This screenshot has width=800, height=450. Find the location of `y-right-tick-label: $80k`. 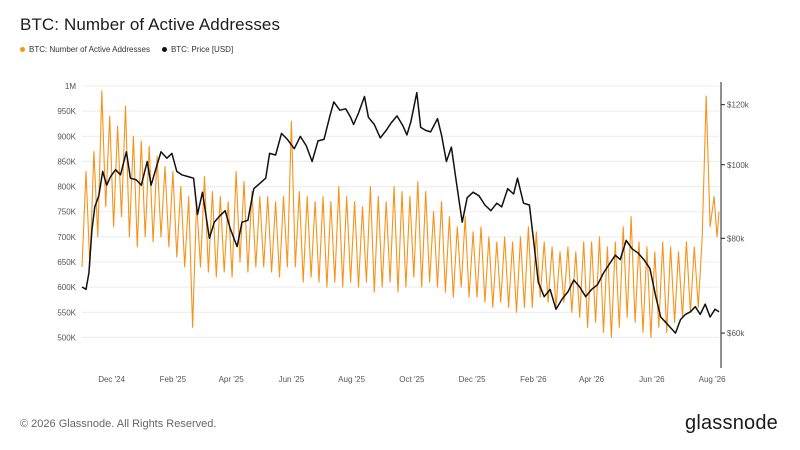

y-right-tick-label: $80k is located at coordinates (736, 238).